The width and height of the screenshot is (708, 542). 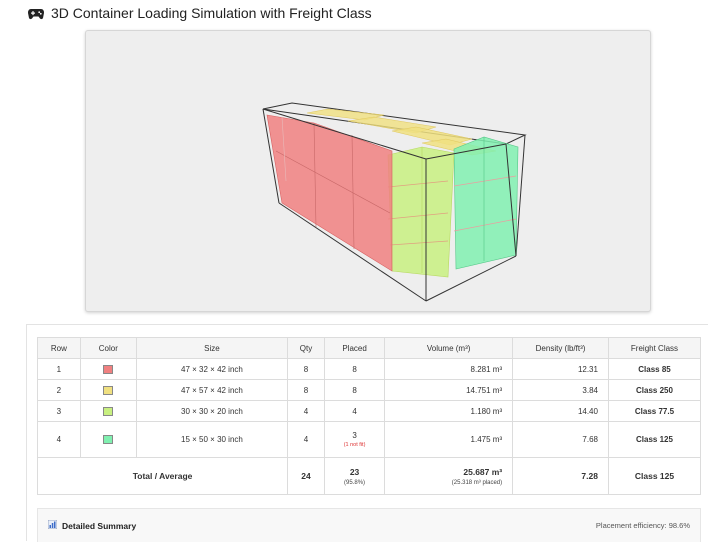 What do you see at coordinates (306, 348) in the screenshot?
I see `header-qty: Qty` at bounding box center [306, 348].